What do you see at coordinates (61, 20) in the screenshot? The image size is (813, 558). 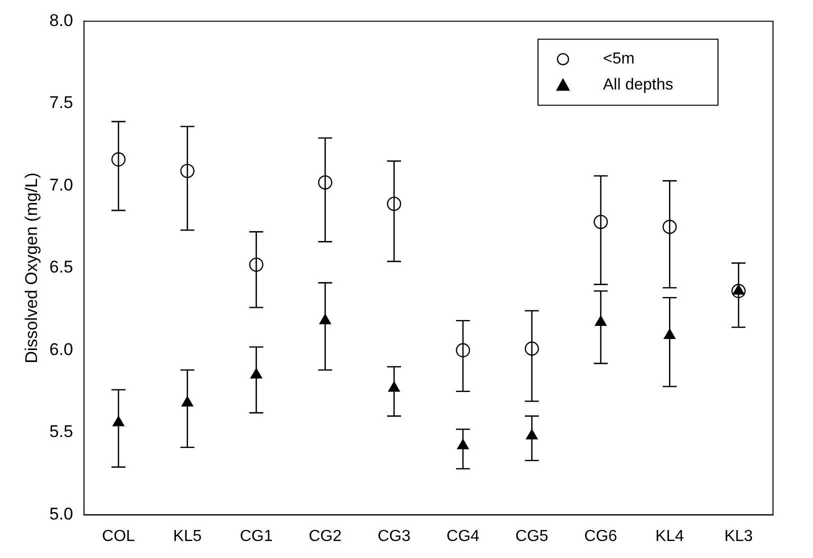 I see `y-tick-label: 8.0` at bounding box center [61, 20].